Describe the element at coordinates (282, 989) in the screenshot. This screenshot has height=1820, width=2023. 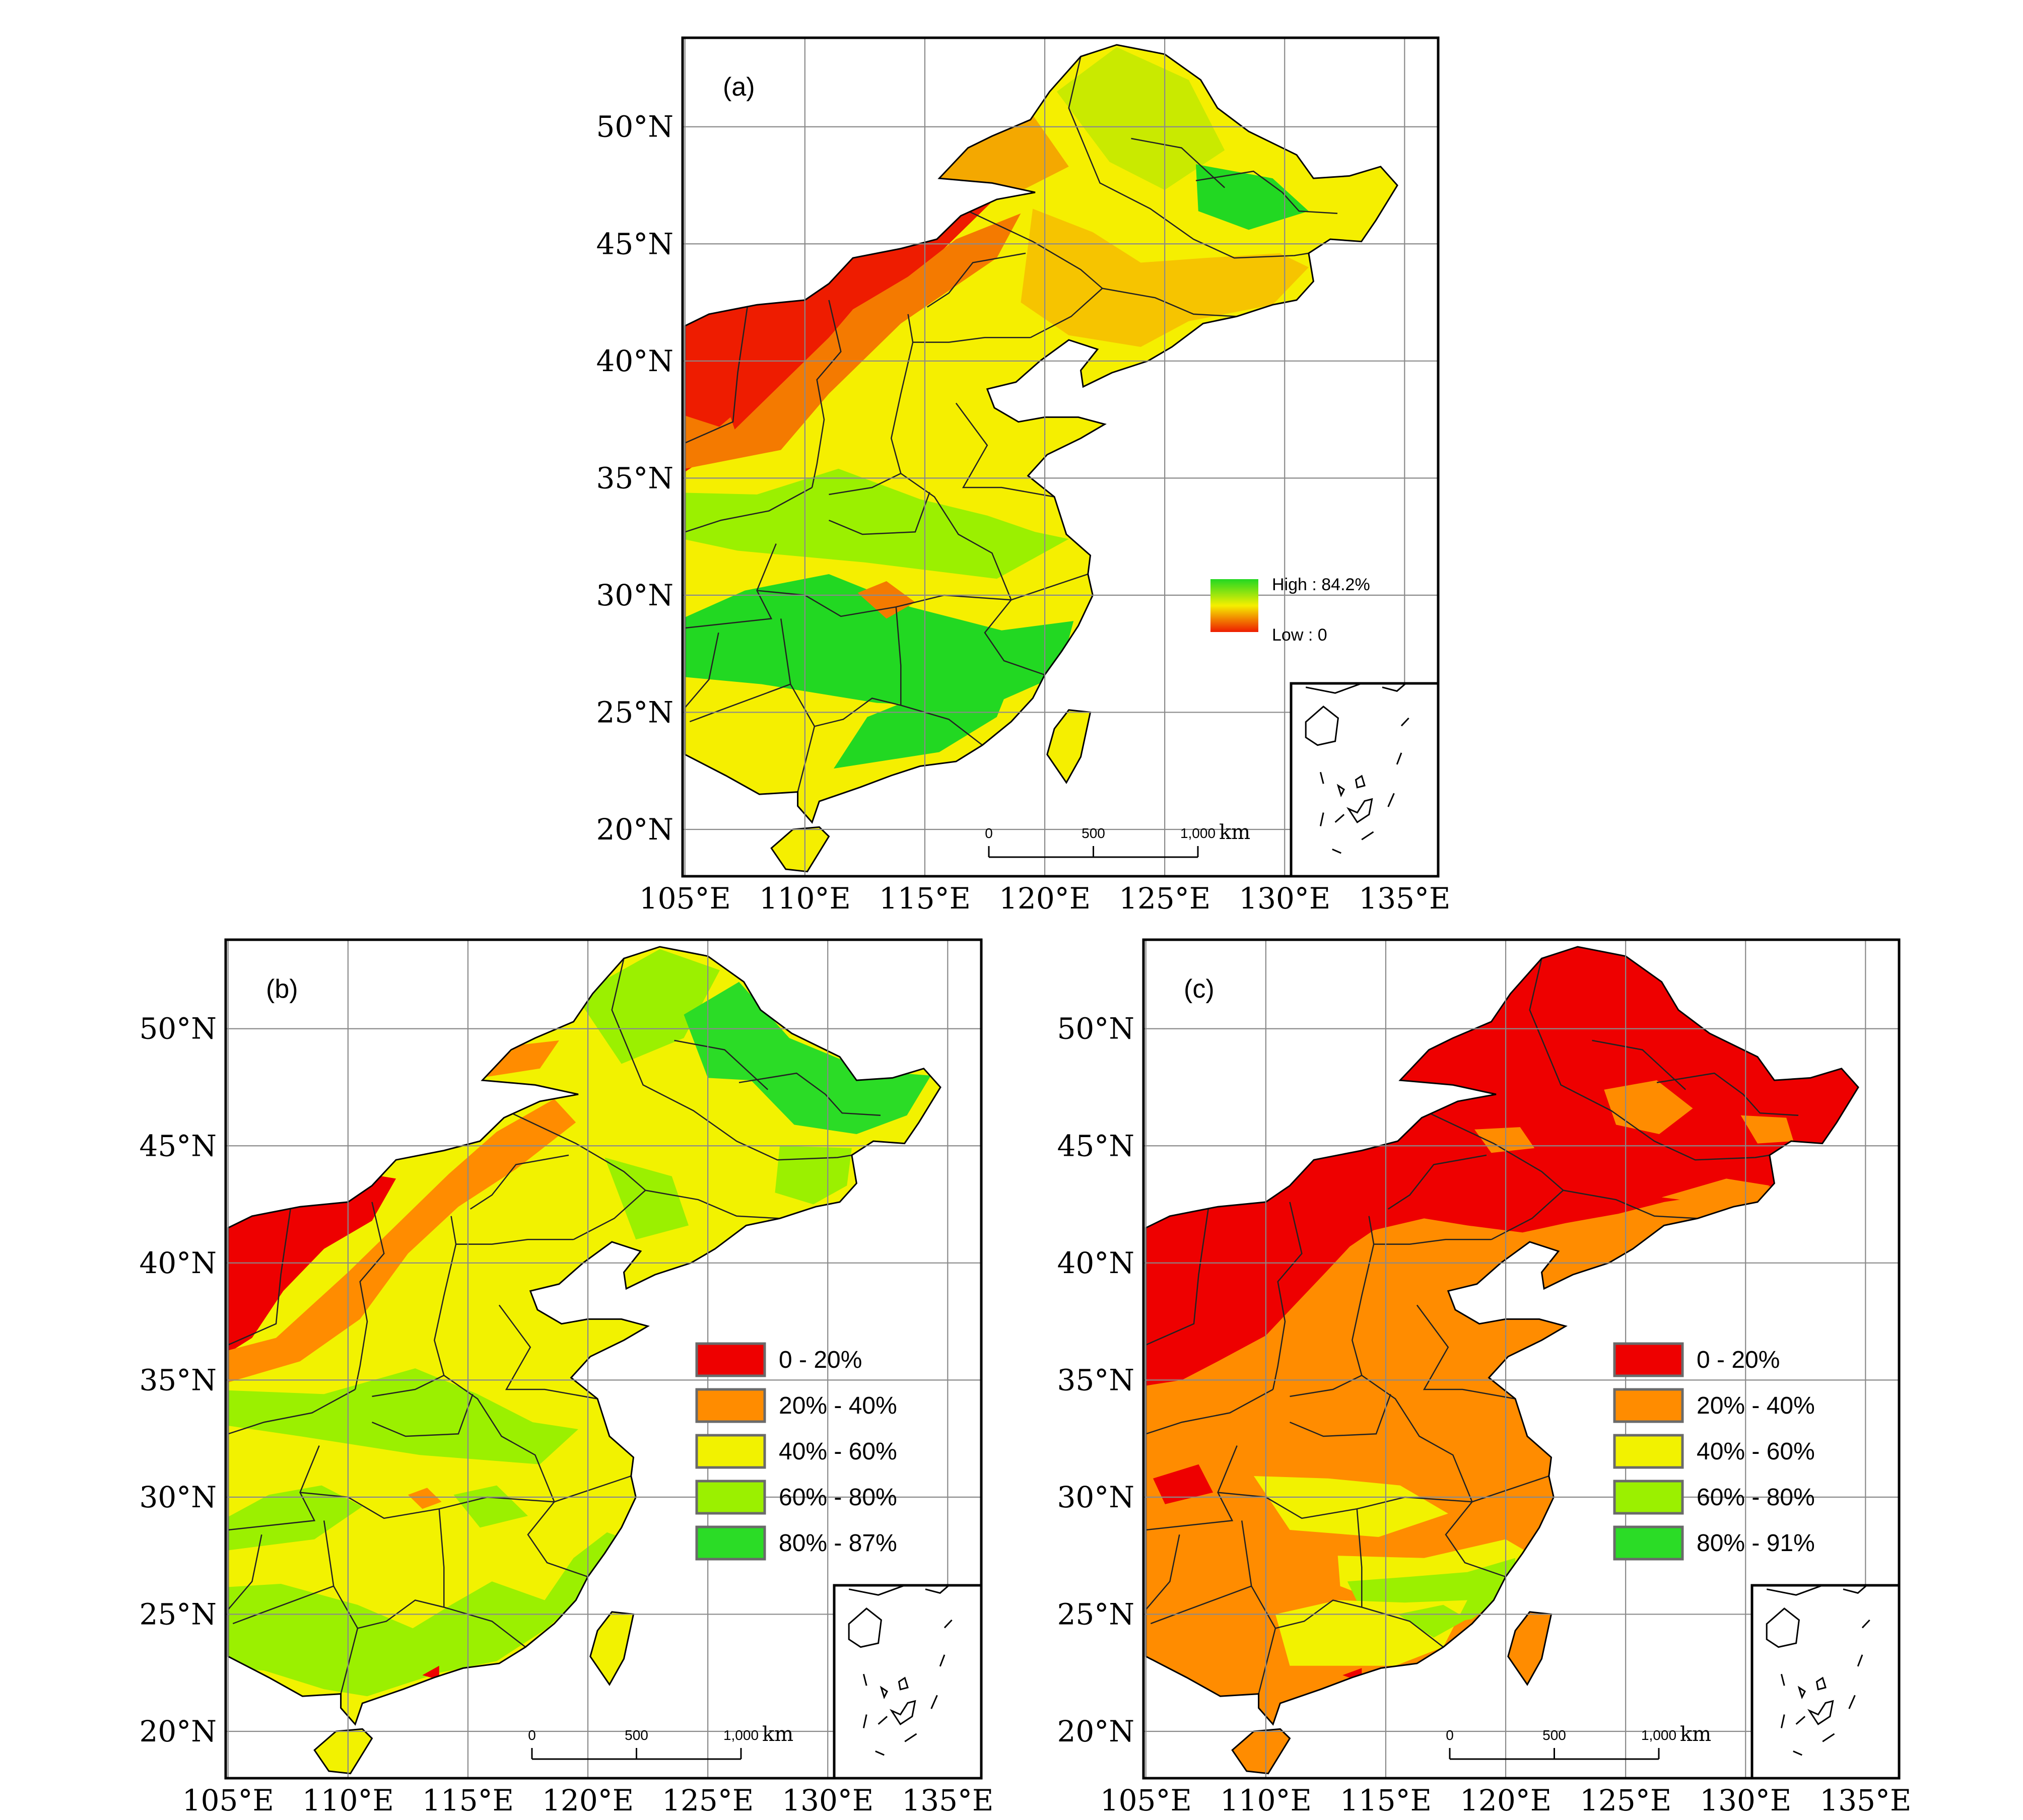
I see `panel-label: (b)` at that location.